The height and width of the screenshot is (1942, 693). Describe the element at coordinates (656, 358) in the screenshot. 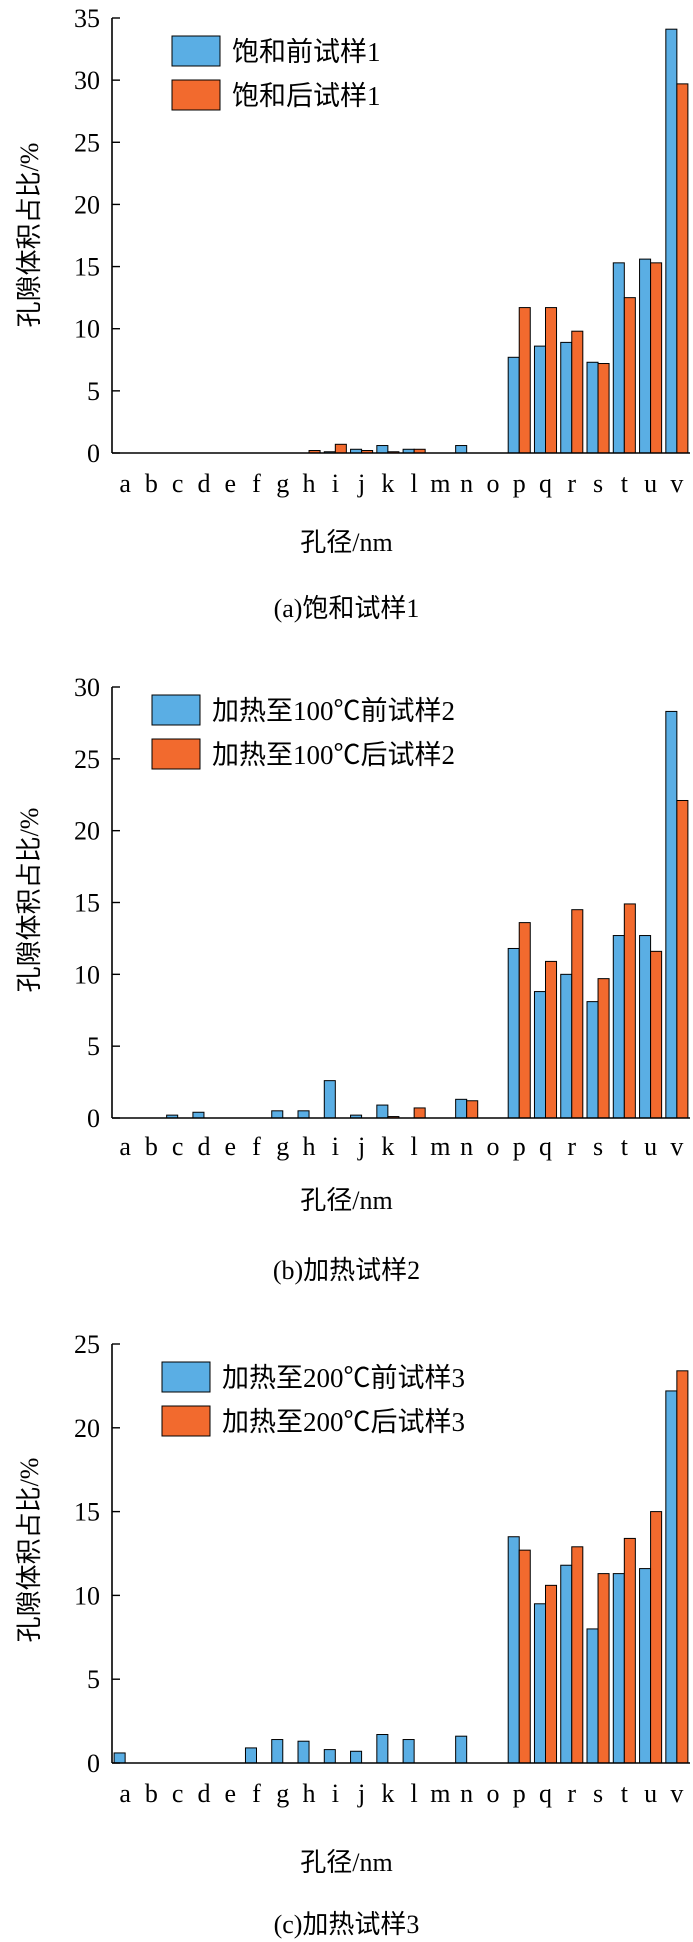

I see `bar-饱和后试样1-u` at that location.